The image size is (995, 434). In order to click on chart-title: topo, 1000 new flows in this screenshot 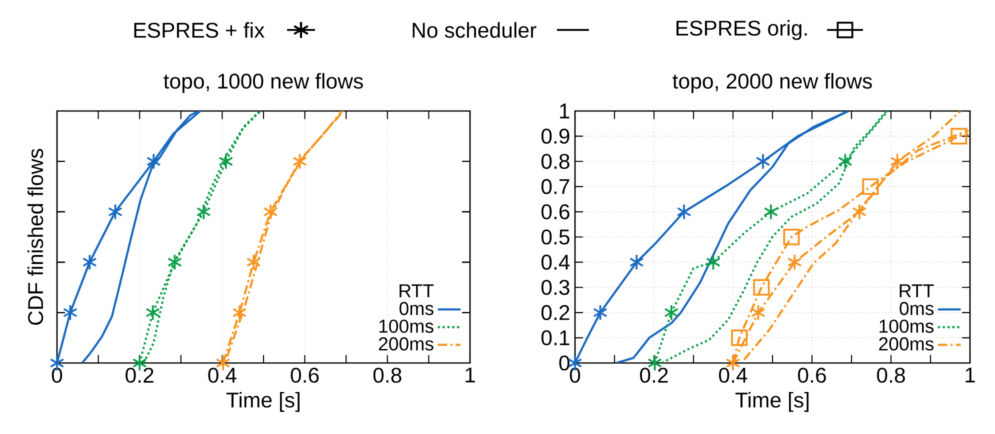, I will do `click(263, 83)`.